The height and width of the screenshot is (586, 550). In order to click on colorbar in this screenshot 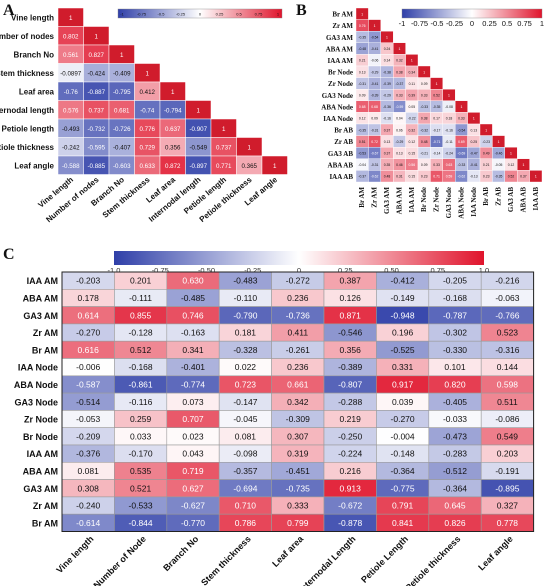, I will do `click(472, 13)`.